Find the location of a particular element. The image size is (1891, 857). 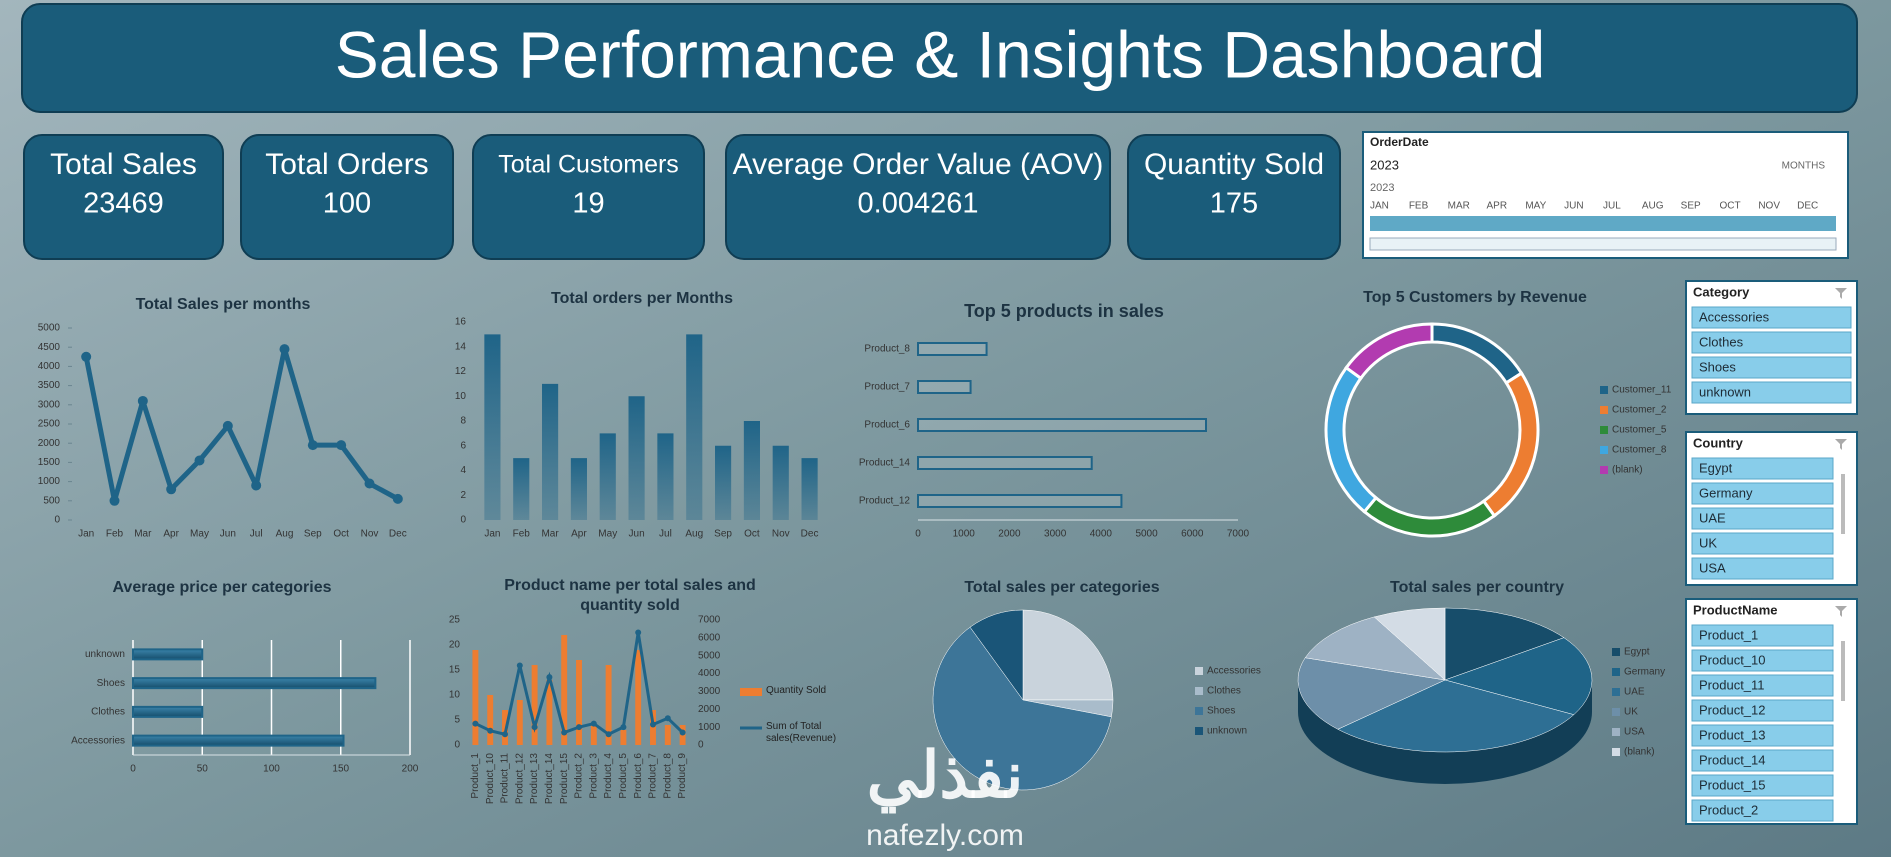

chart-title: Total Sales per months is located at coordinates (223, 304).